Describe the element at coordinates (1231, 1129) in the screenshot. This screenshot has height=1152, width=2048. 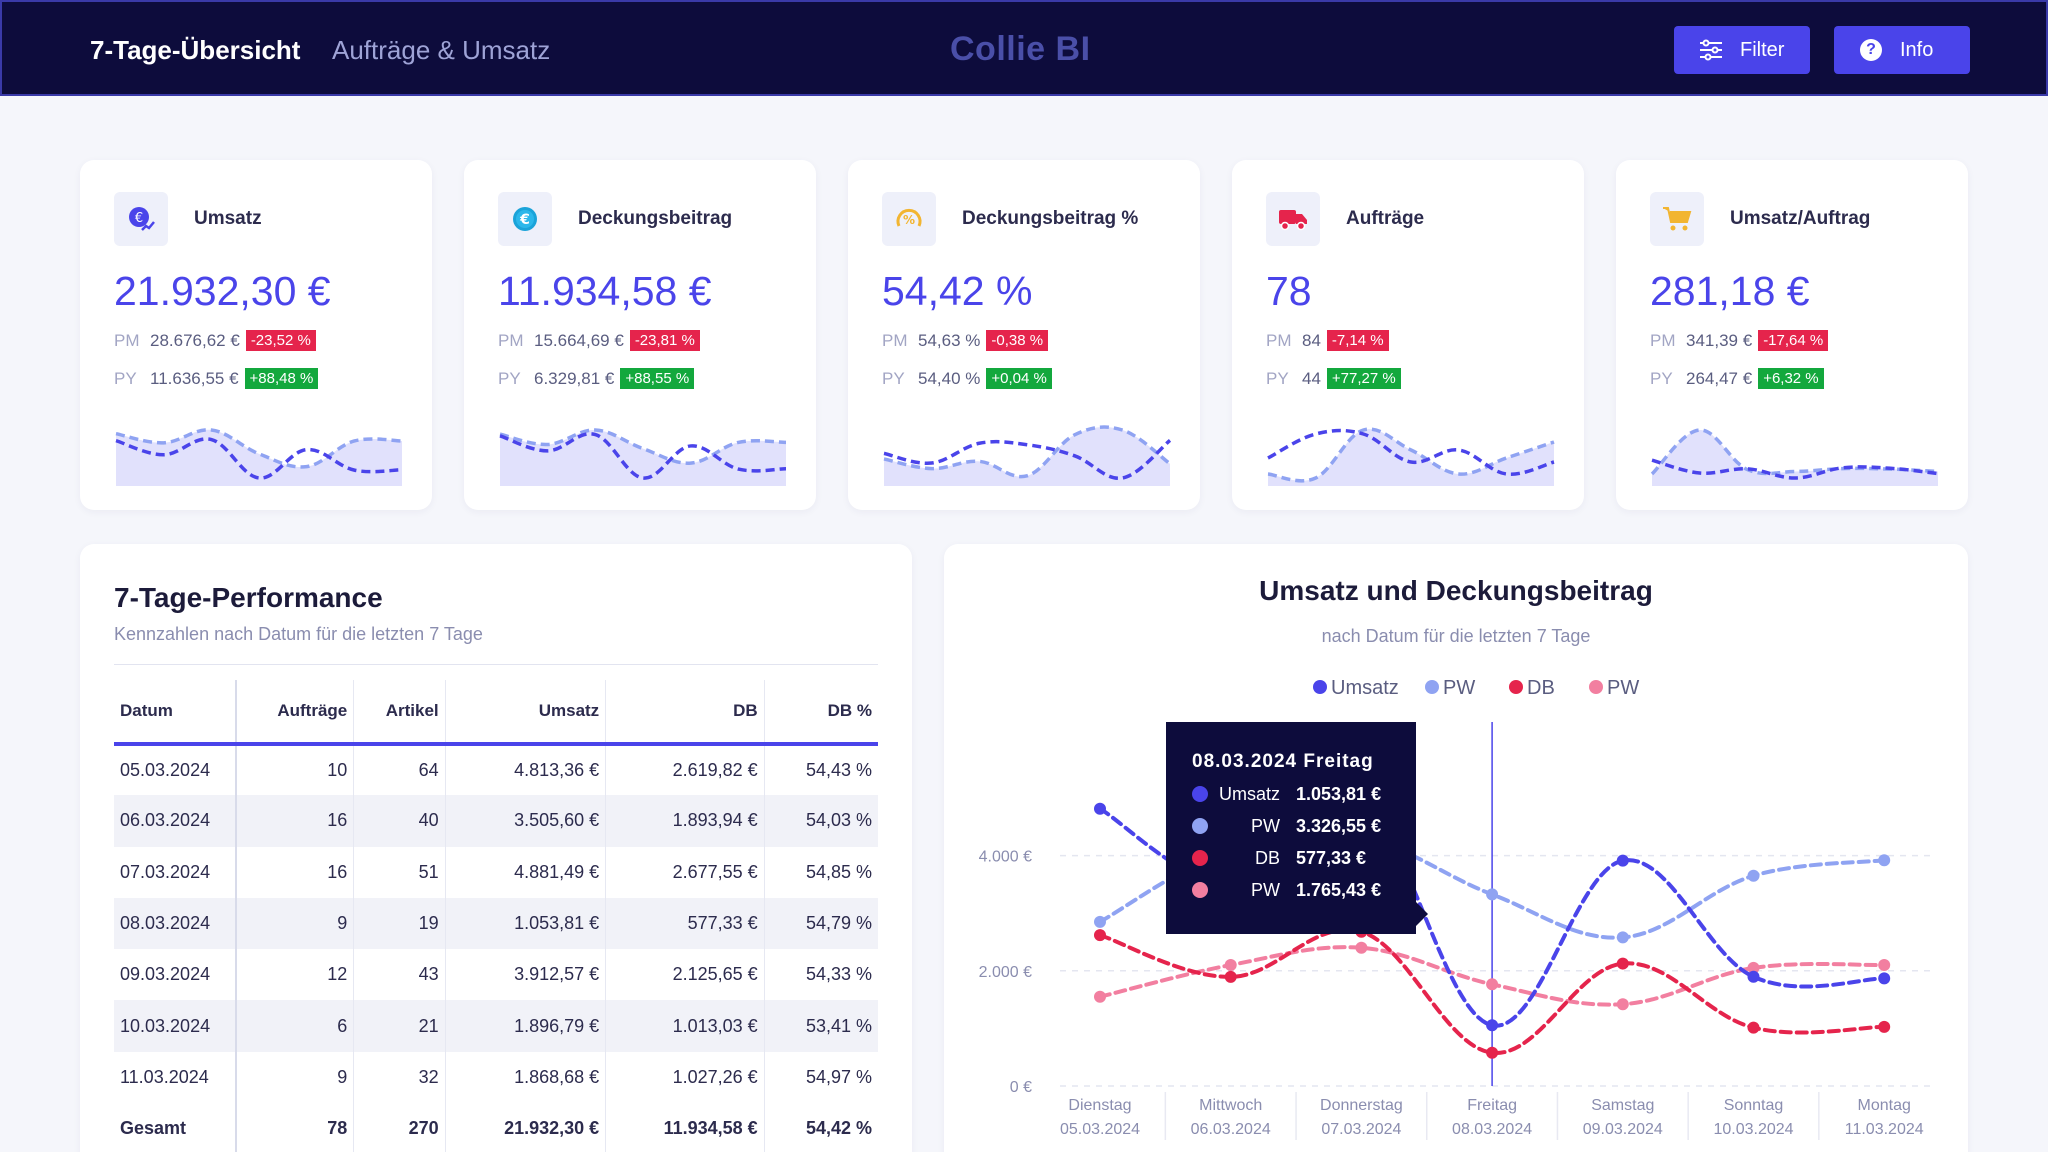
I see `x-tick-date: 06.03.2024` at that location.